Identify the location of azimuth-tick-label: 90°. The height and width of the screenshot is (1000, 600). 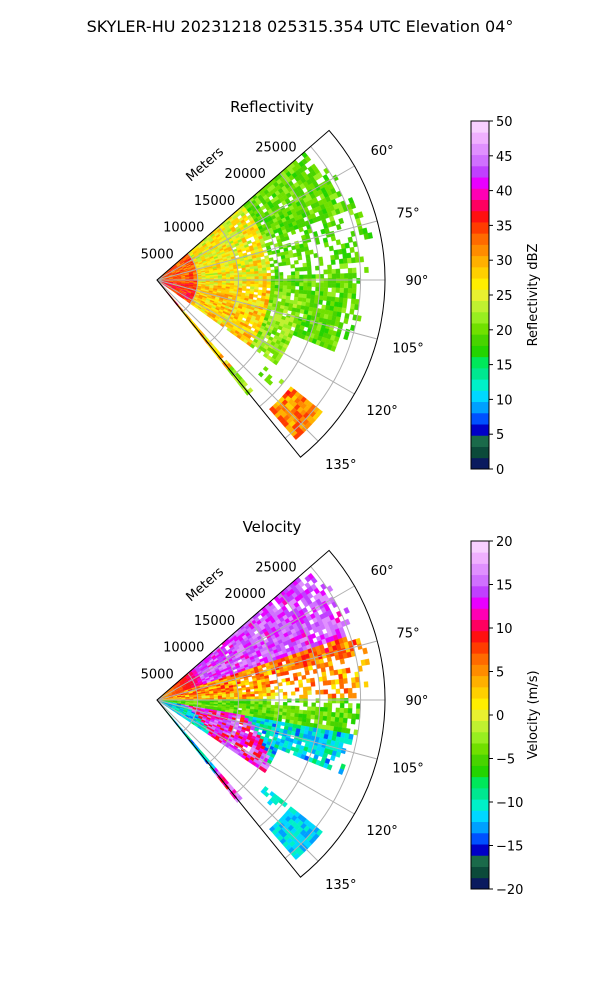
(416, 701).